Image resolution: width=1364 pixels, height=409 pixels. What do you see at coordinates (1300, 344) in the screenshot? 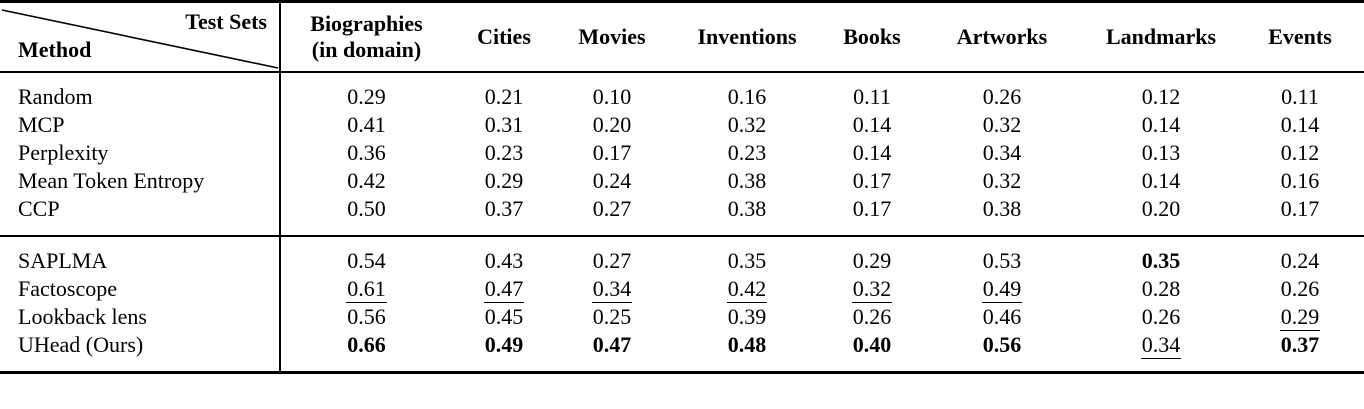
I see `score-value: 0.37` at bounding box center [1300, 344].